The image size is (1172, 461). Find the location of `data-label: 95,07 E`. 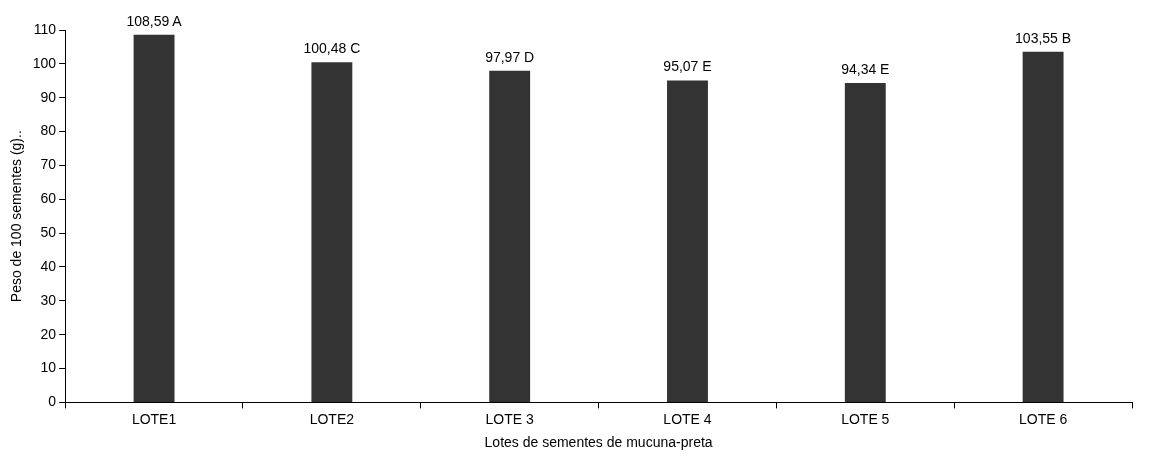

data-label: 95,07 E is located at coordinates (687, 66).